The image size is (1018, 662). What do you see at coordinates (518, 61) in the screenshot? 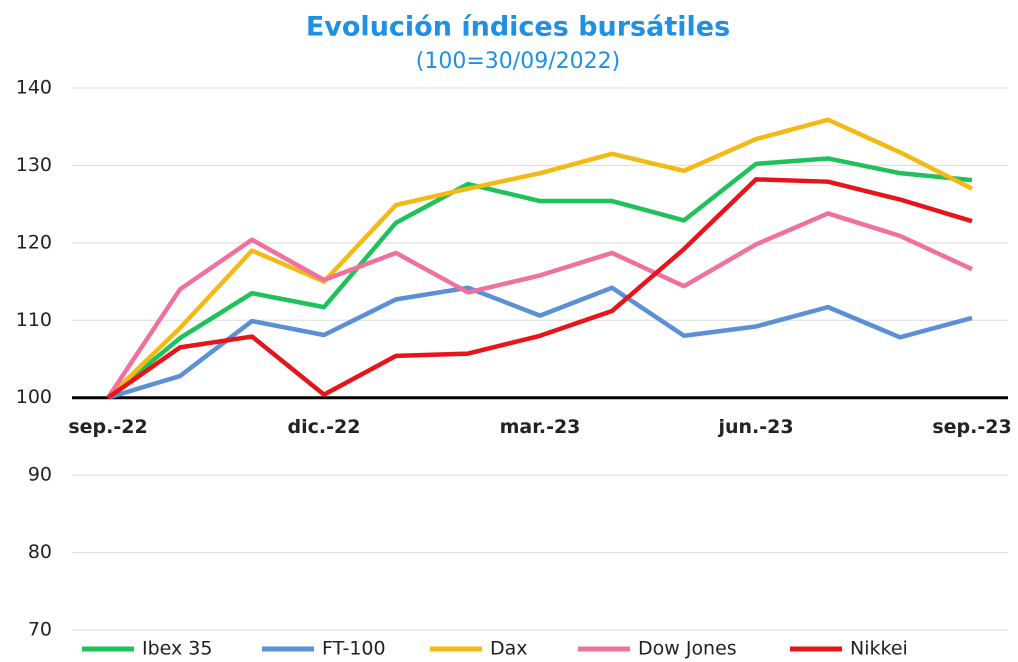
I see `chart-subtitle: (100=30/09/2022)` at bounding box center [518, 61].